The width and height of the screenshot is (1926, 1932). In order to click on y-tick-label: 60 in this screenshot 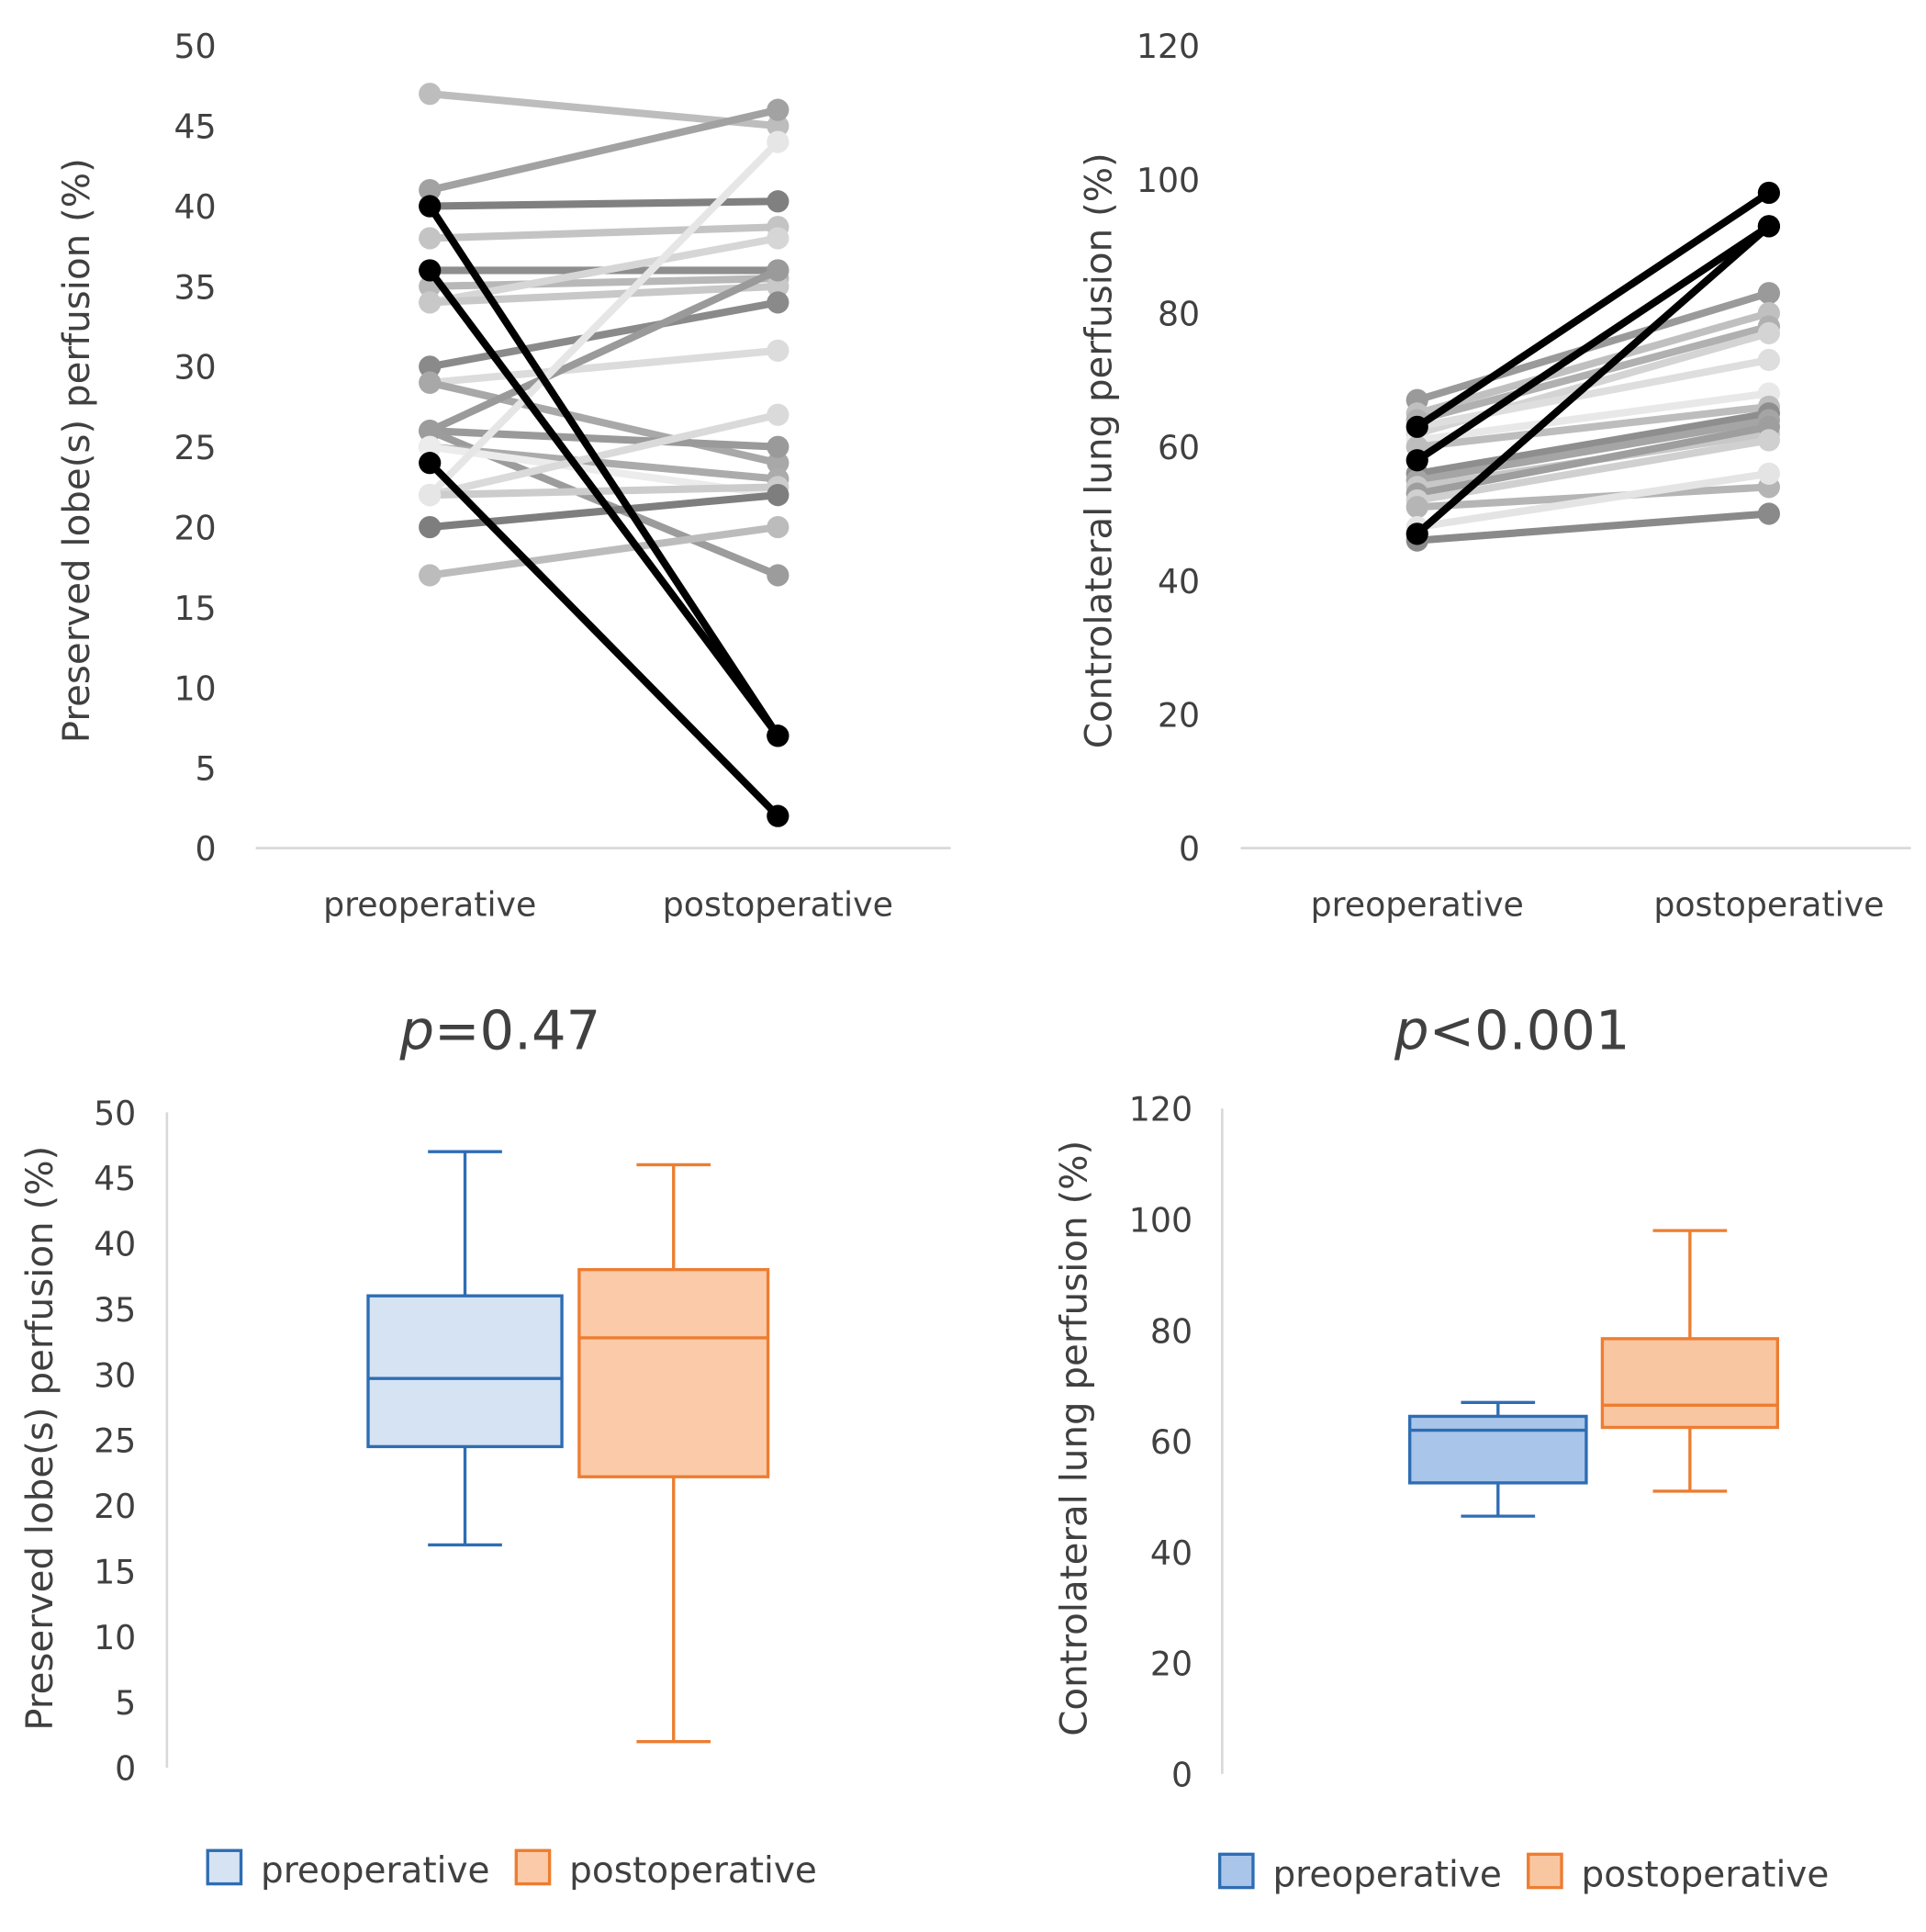, I will do `click(1171, 1442)`.